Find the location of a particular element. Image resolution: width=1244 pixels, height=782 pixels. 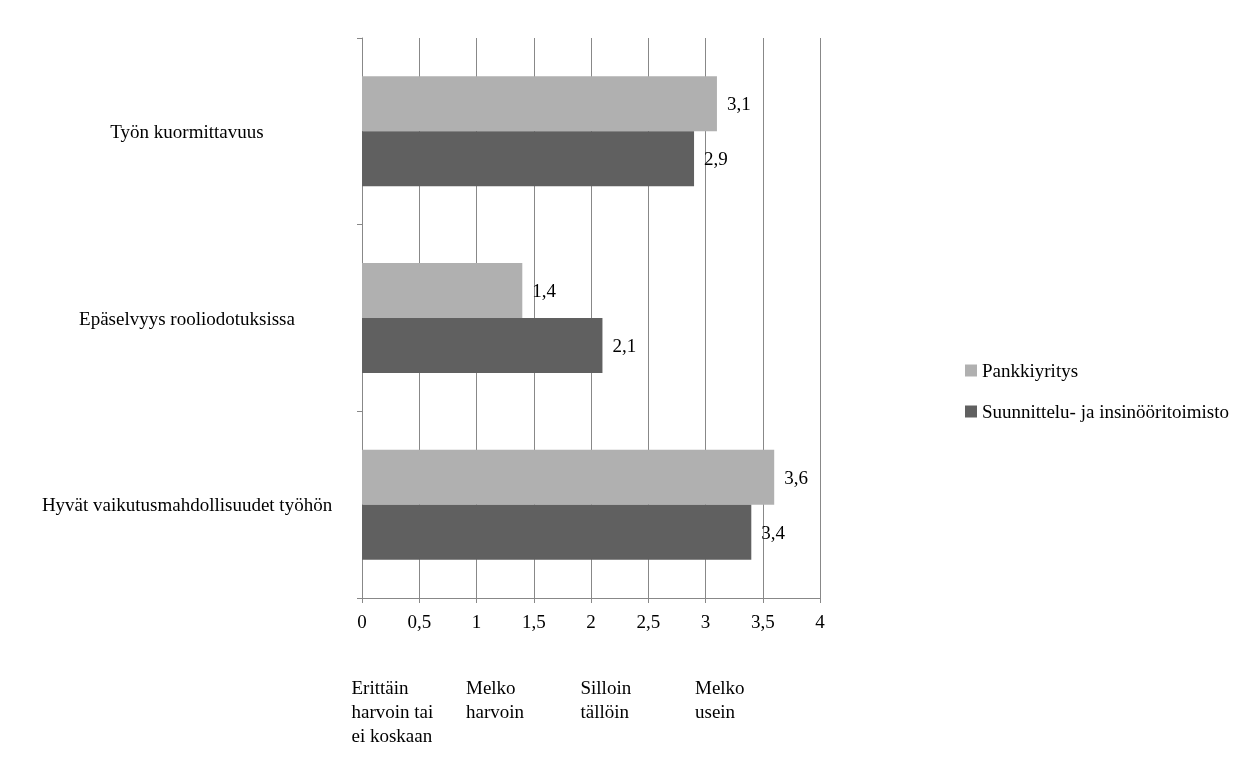

data-label: 3,4 is located at coordinates (773, 532).